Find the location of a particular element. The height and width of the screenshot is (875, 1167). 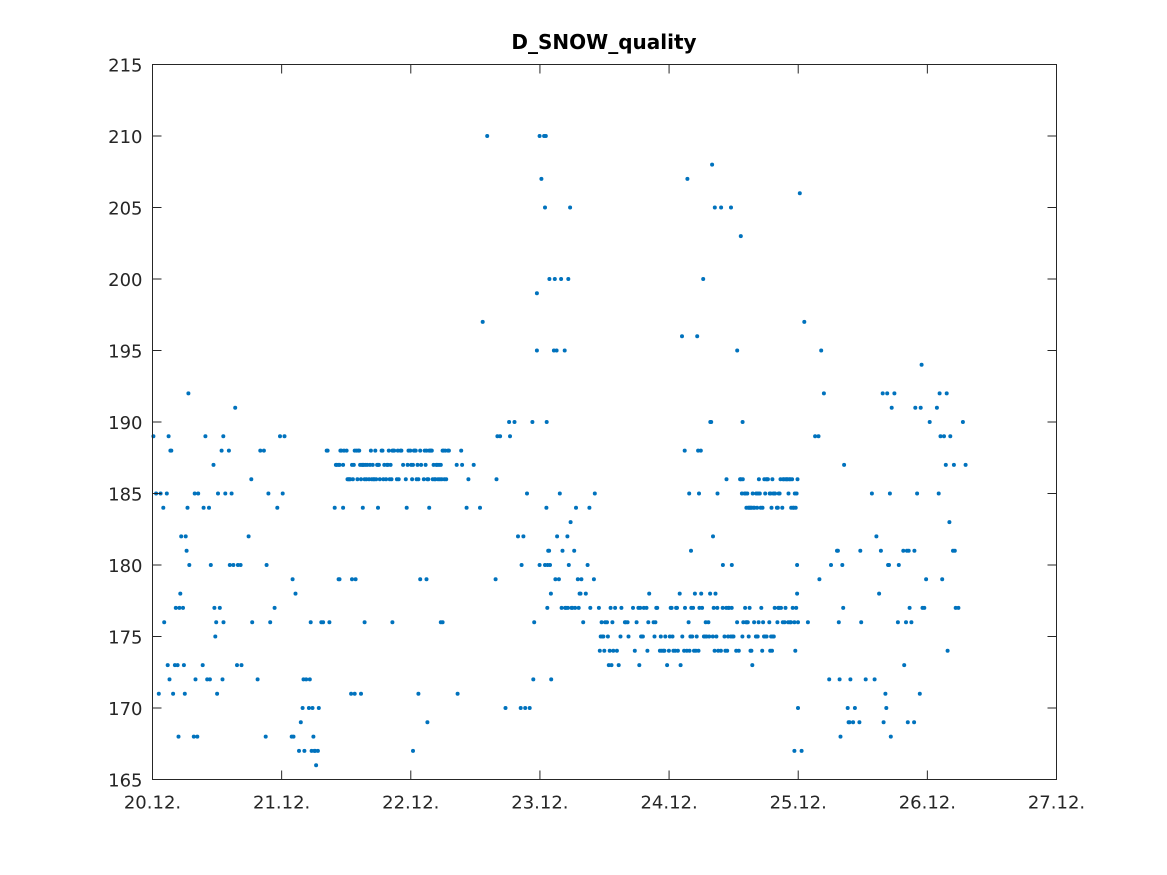

y-tick-label: 205 is located at coordinates (125, 209).